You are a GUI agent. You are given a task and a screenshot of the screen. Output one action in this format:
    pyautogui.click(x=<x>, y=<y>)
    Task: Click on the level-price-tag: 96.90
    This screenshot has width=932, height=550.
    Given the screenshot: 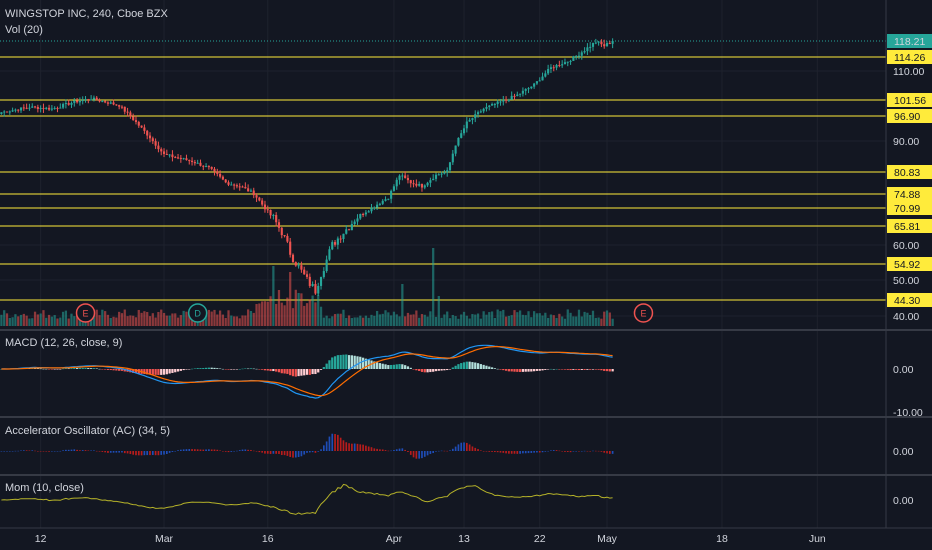 What is the action you would take?
    pyautogui.click(x=909, y=116)
    